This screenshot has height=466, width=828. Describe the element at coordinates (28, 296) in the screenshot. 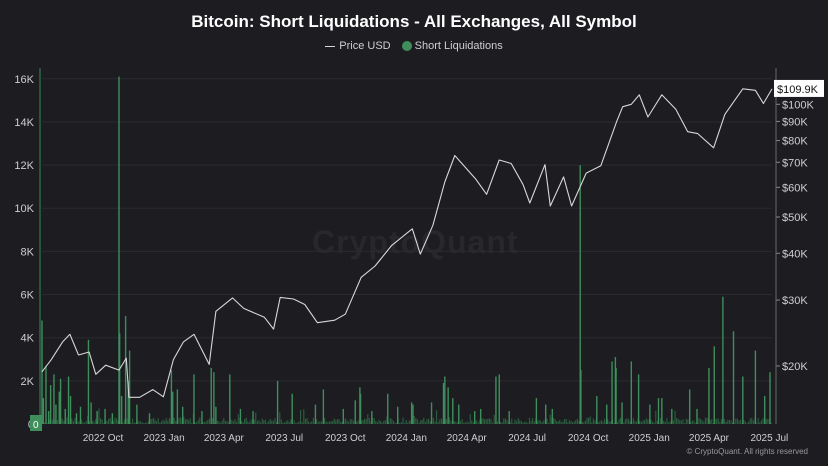

I see `left-axis-tick-label: 6K` at that location.